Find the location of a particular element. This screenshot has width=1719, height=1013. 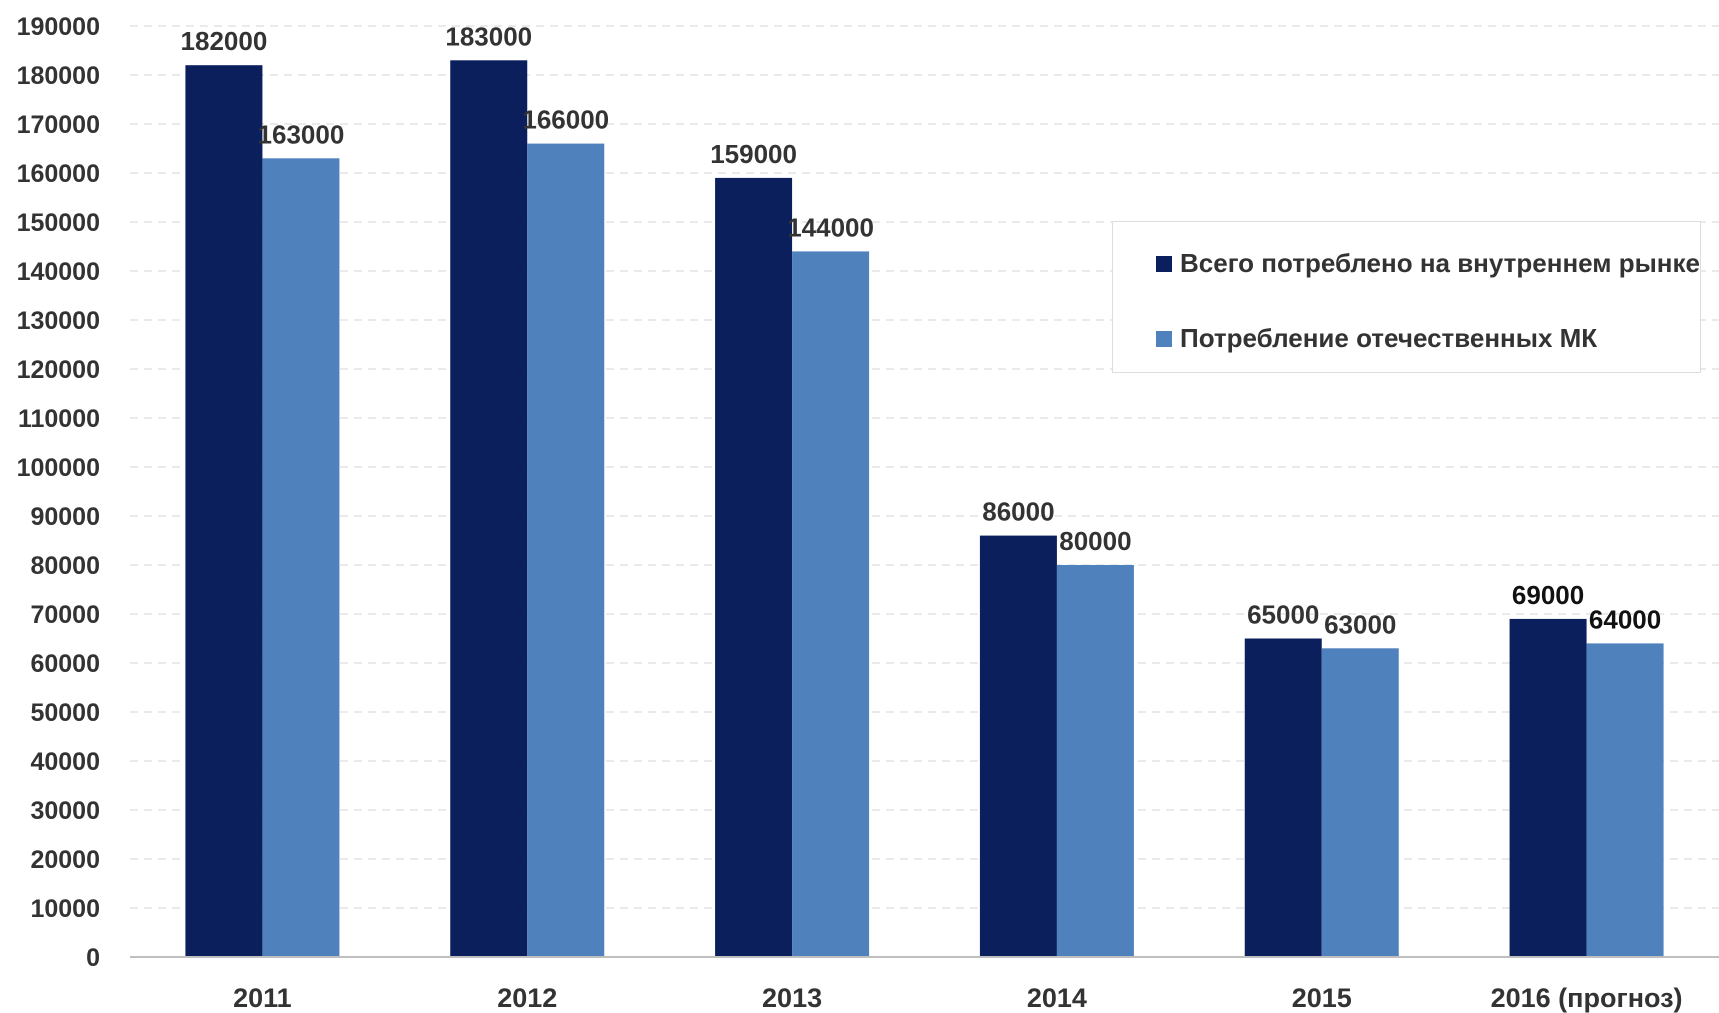

y-tick-label: 180000 is located at coordinates (58, 76).